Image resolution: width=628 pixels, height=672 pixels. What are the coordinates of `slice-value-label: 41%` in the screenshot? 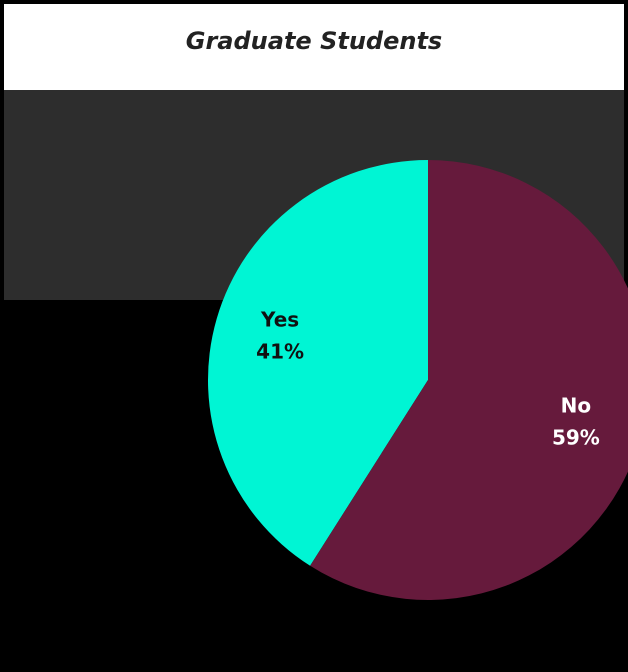 It's located at (280, 352).